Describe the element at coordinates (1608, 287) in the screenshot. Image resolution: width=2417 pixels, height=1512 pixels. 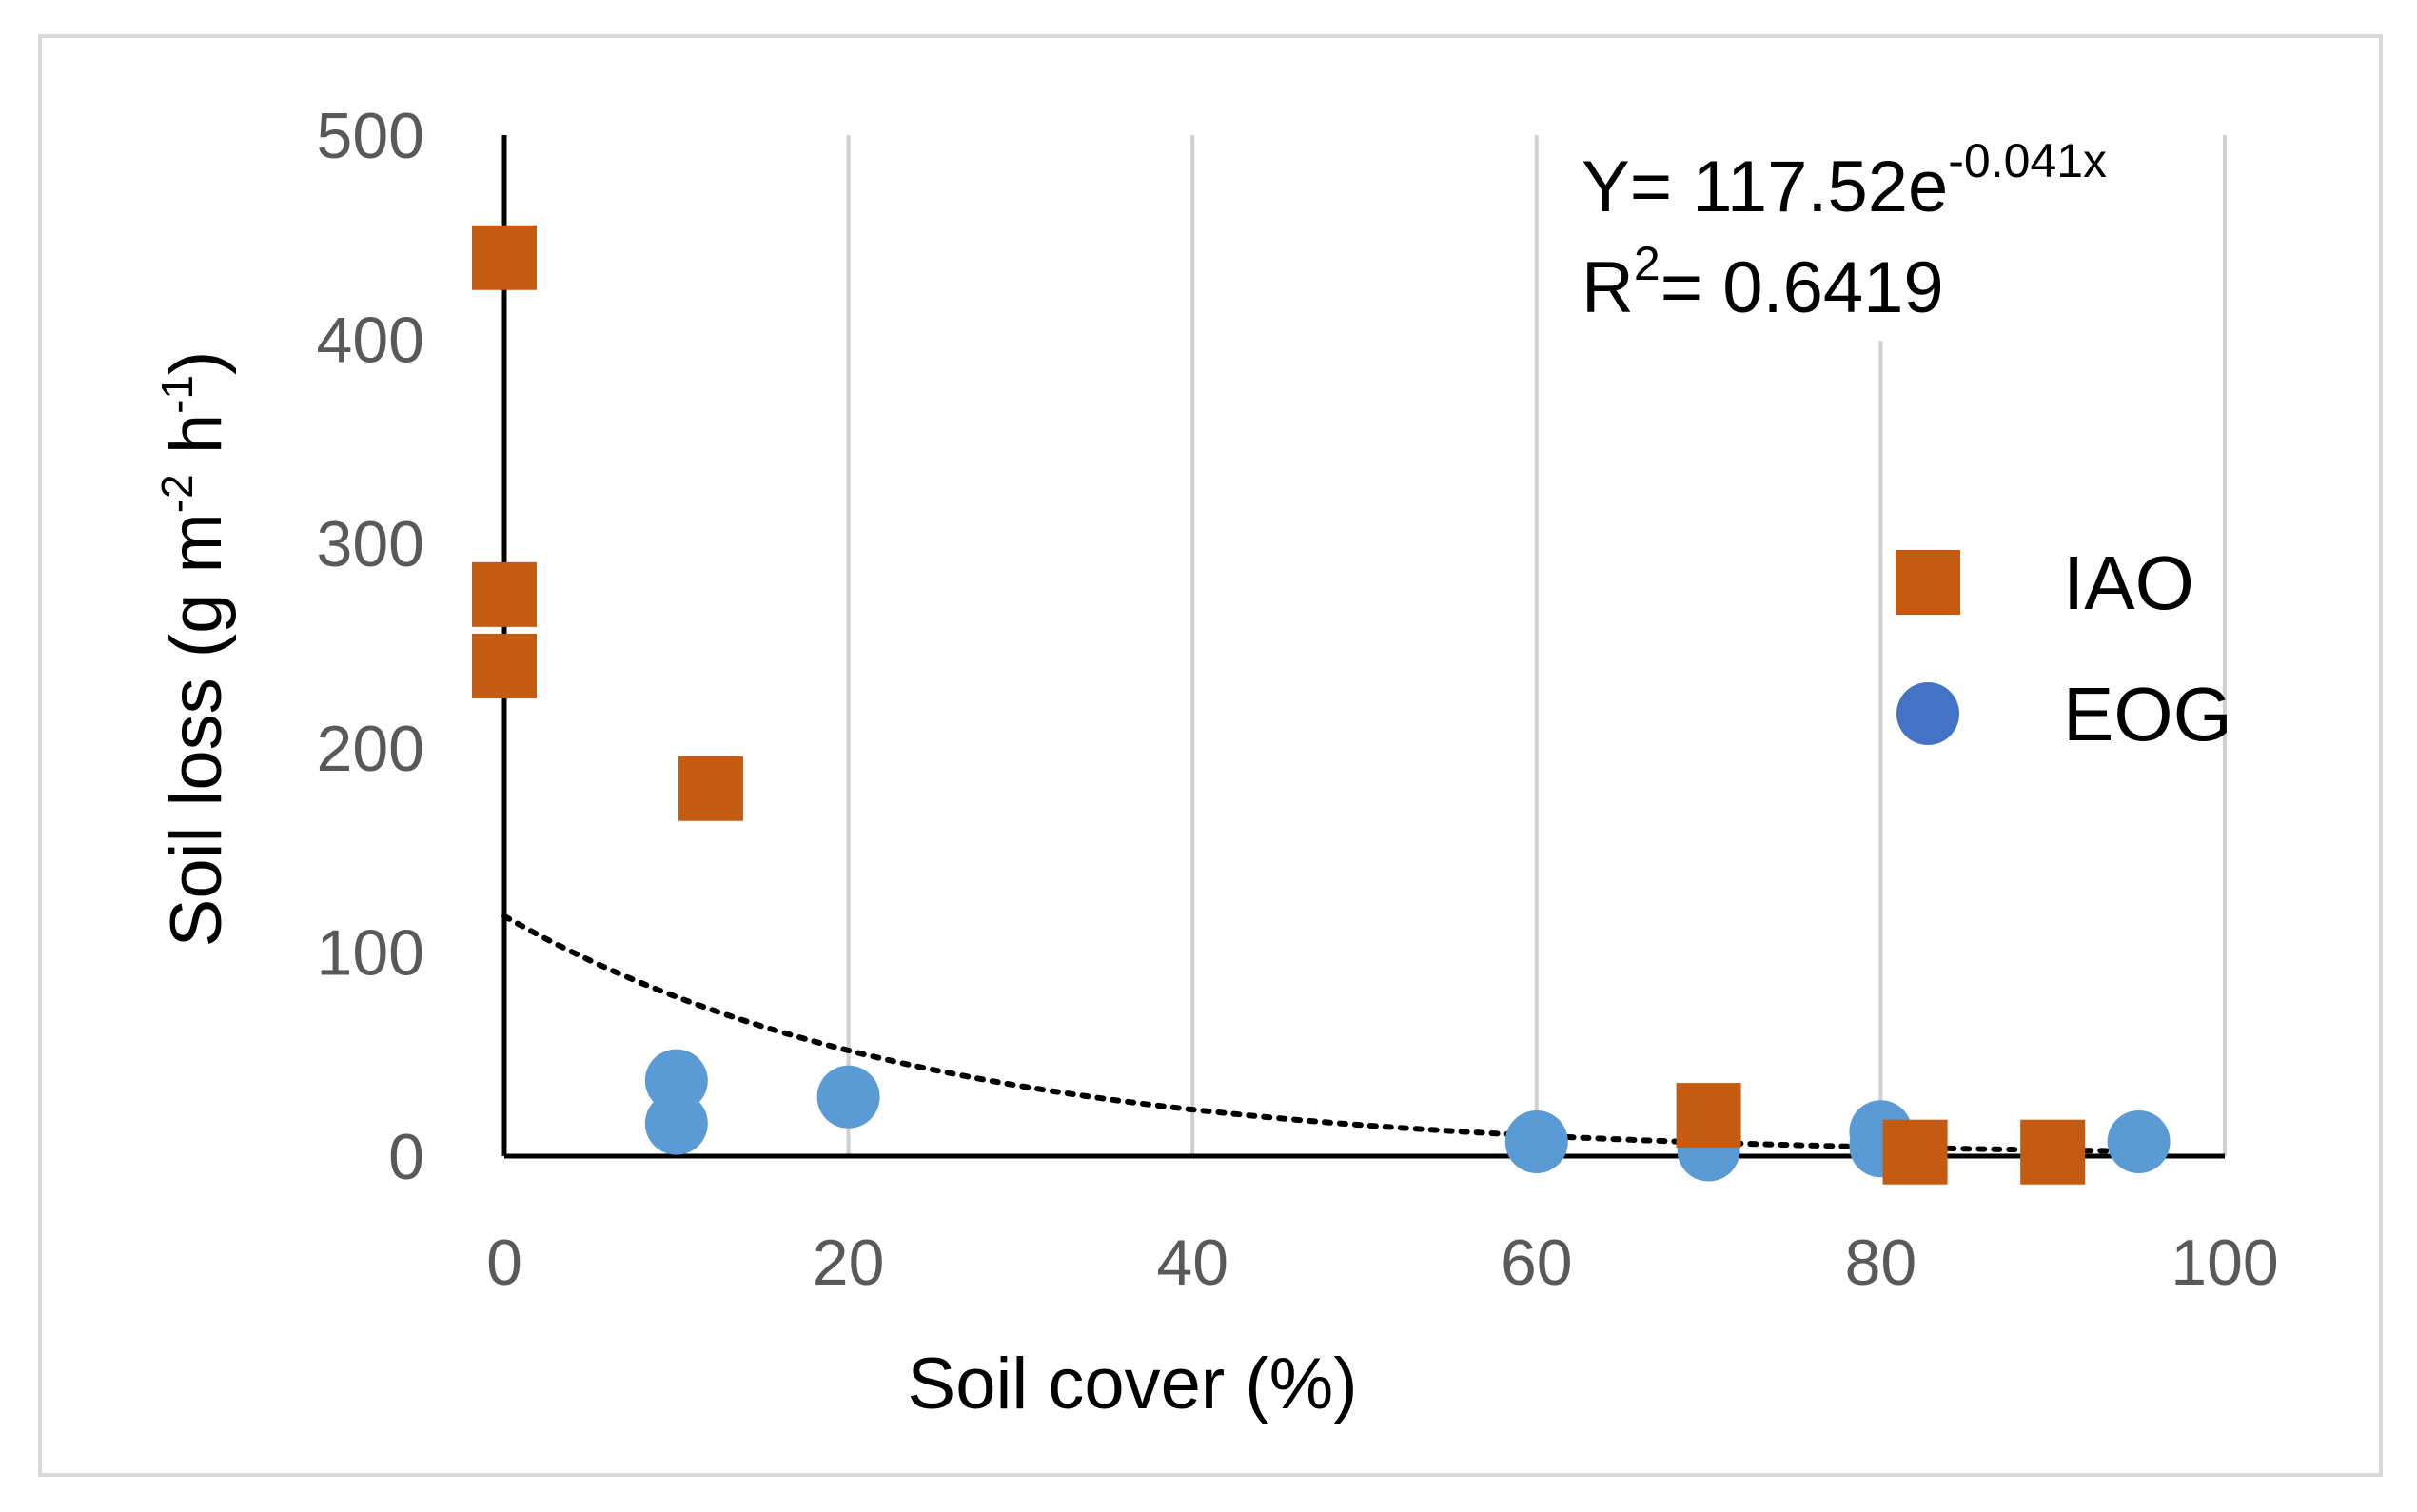
I see `equation-line2-base: R` at that location.